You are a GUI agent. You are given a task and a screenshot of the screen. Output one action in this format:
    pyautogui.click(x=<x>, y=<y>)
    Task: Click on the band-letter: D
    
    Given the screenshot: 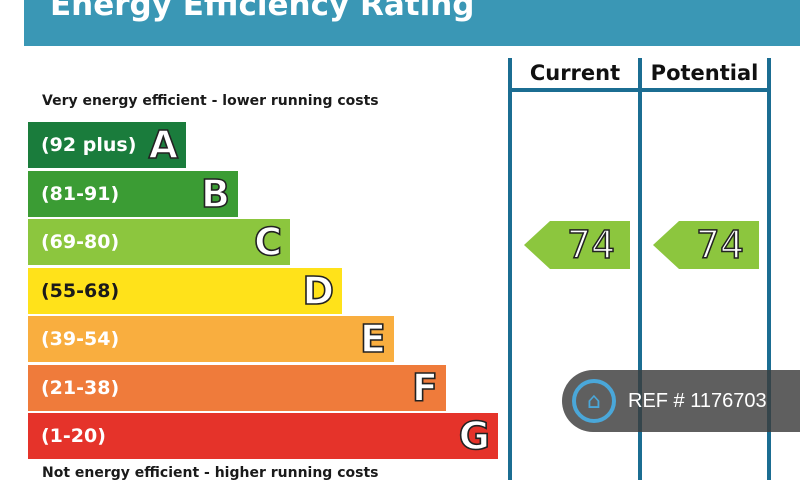 What is the action you would take?
    pyautogui.click(x=318, y=290)
    